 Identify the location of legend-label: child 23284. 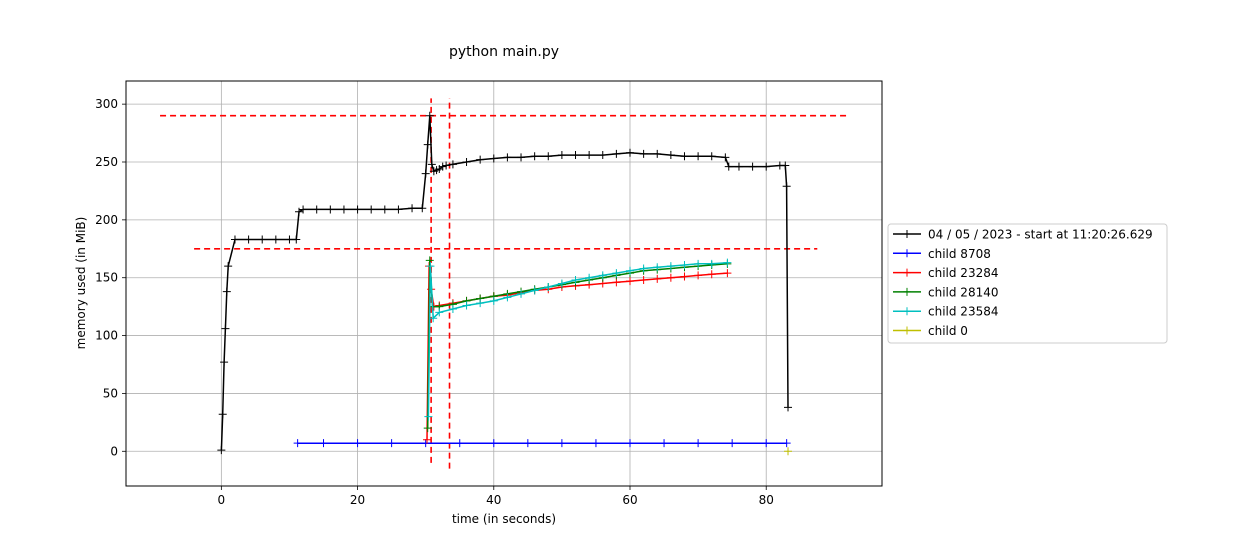
(963, 273).